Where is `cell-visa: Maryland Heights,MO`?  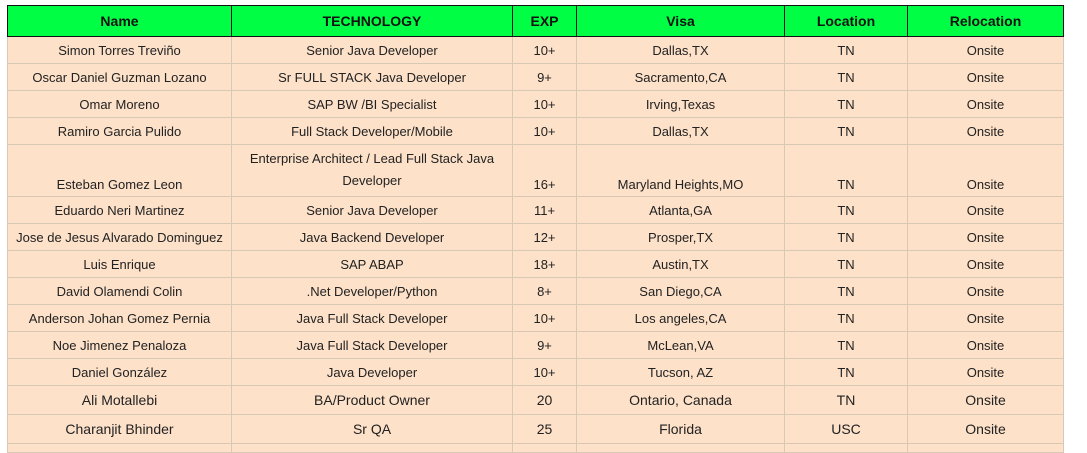
cell-visa: Maryland Heights,MO is located at coordinates (680, 170).